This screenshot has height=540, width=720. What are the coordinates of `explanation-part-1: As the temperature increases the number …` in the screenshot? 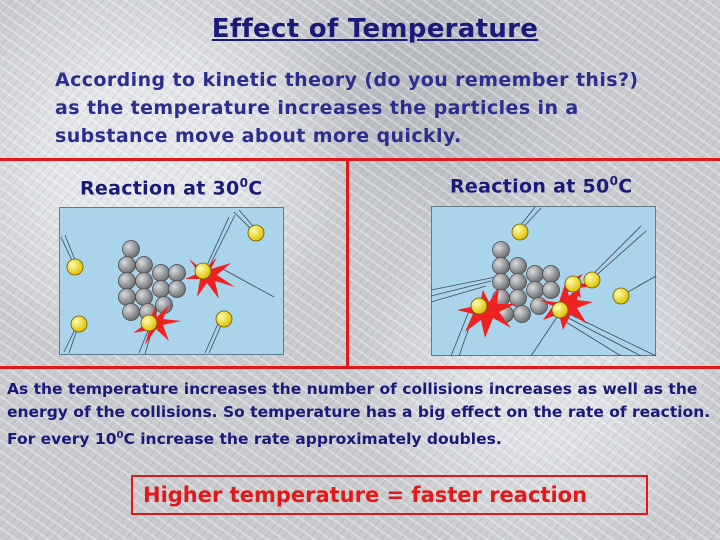 It's located at (359, 414).